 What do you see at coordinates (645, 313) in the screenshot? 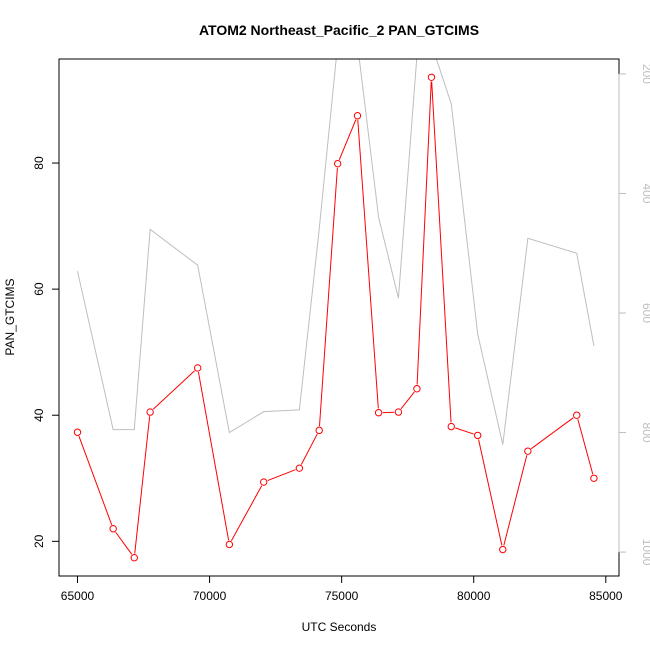
I see `y2-tick-label: 600` at bounding box center [645, 313].